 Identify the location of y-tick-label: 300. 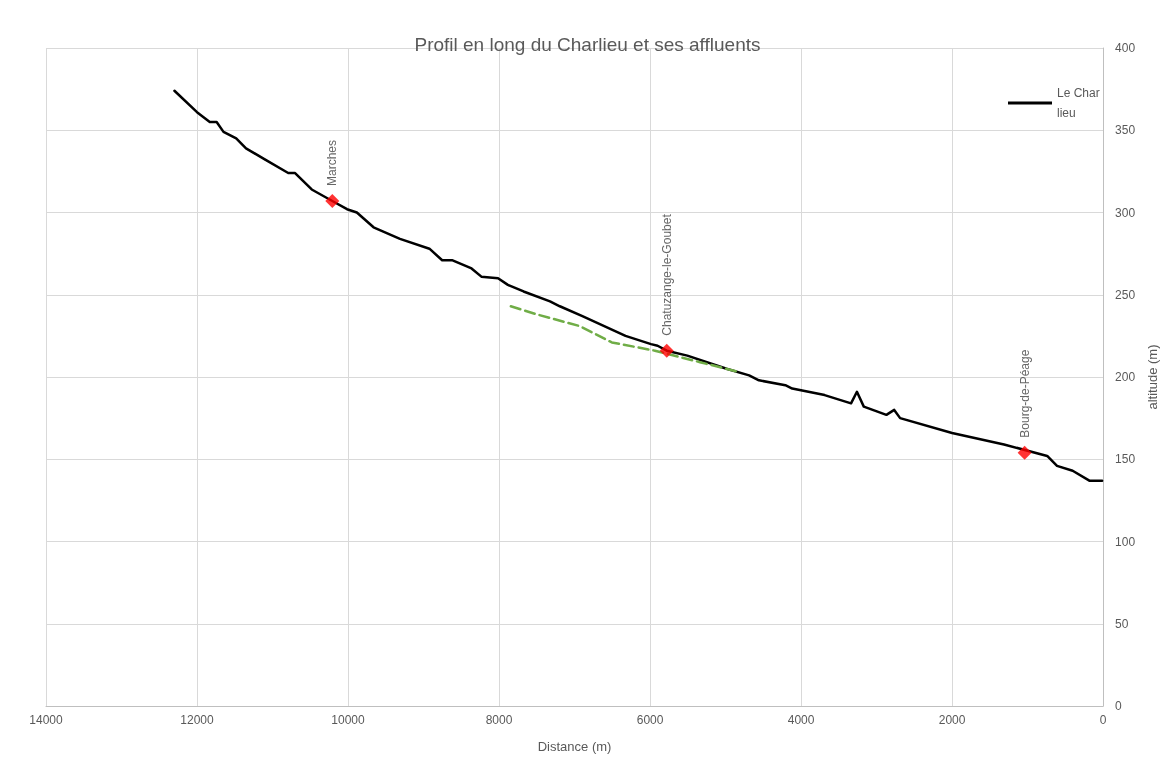
(1125, 212).